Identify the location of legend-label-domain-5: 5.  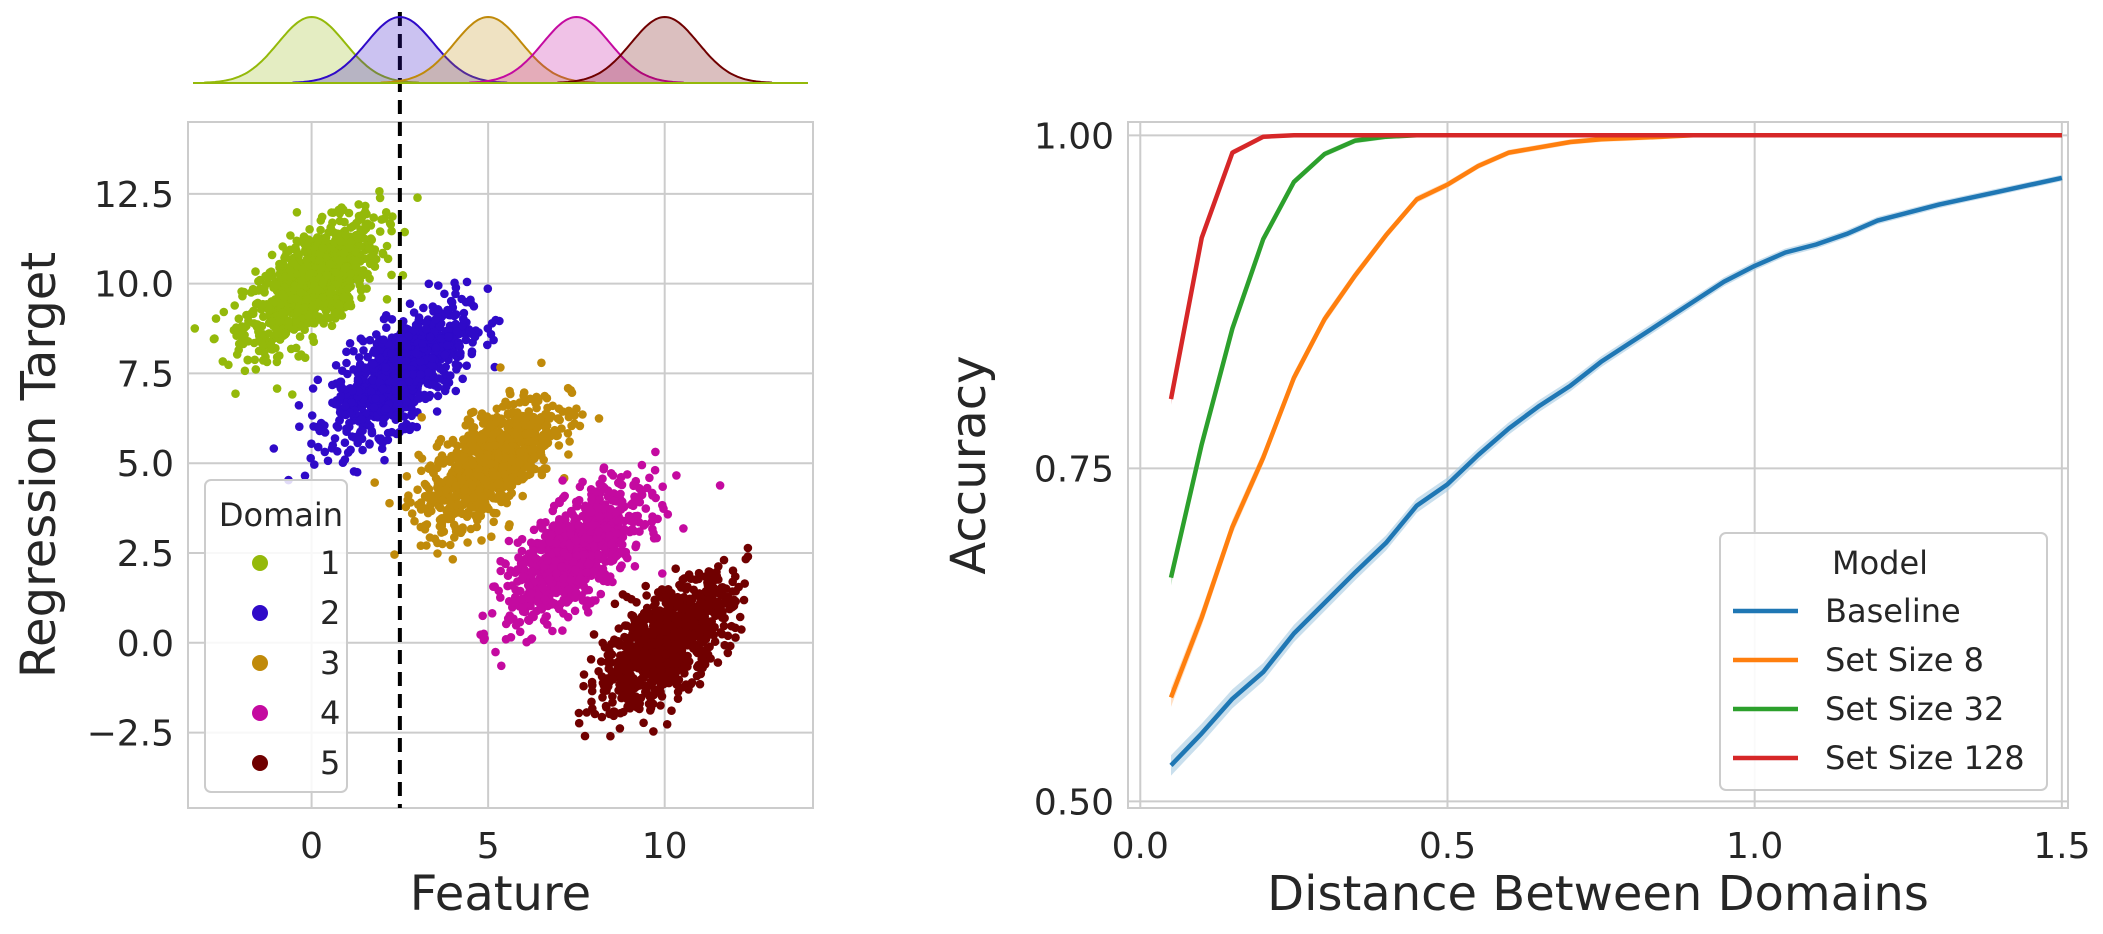
(330, 763).